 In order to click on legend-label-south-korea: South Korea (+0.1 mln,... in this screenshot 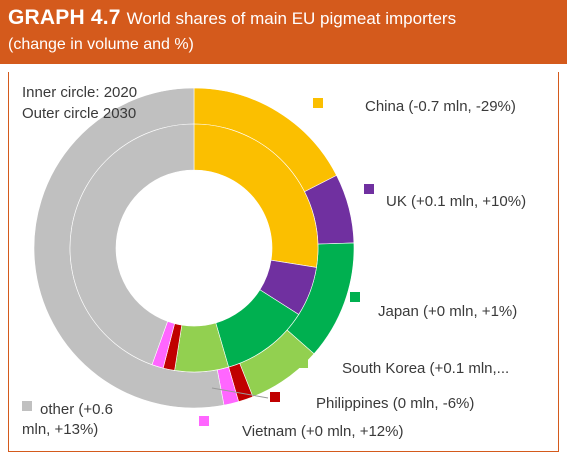, I will do `click(425, 368)`.